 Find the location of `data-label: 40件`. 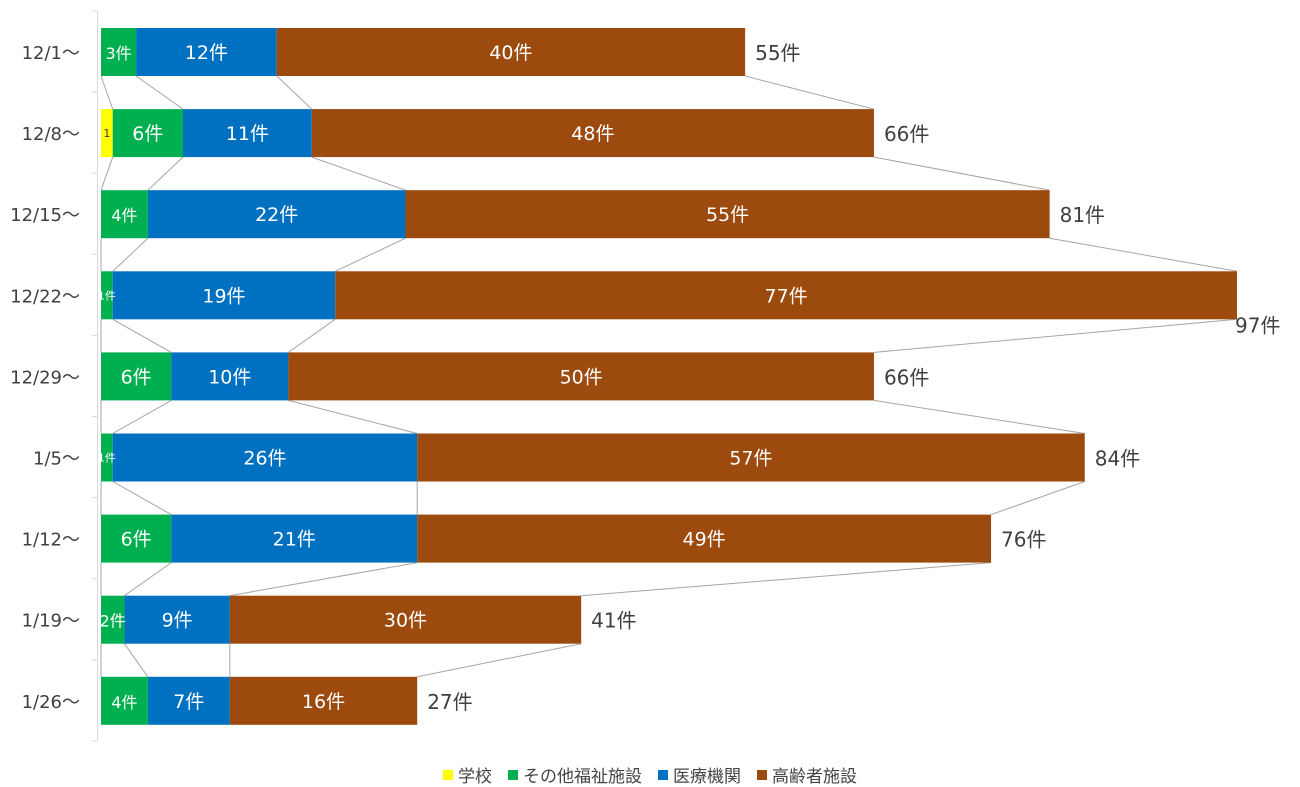

data-label: 40件 is located at coordinates (510, 53).